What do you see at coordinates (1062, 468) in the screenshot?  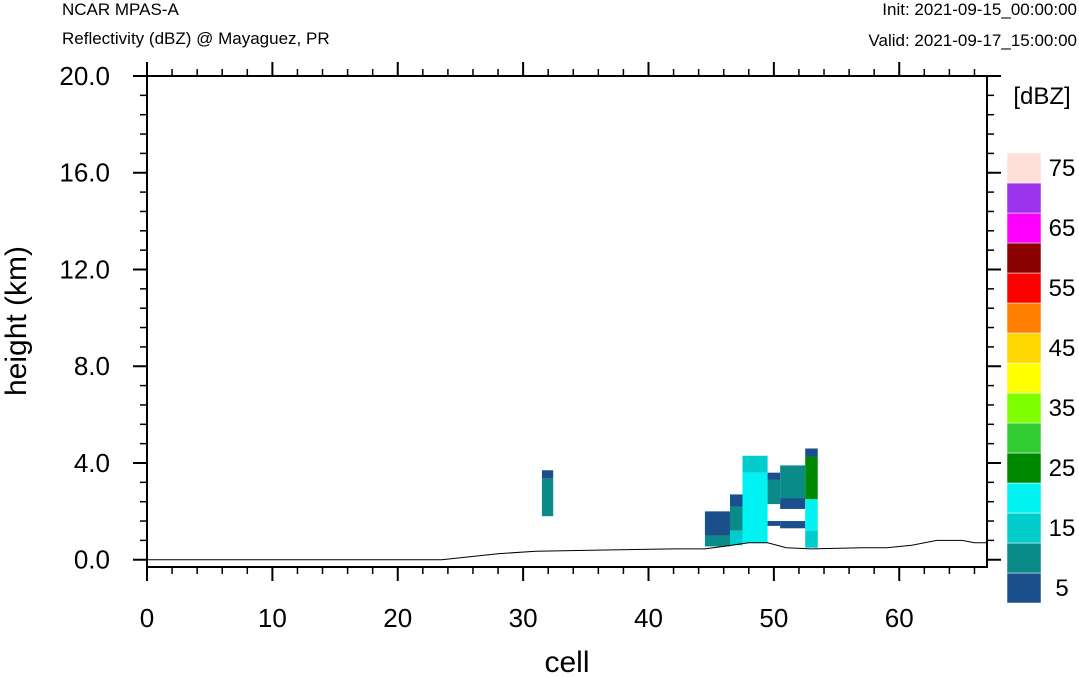 I see `colorbar-label: 25` at bounding box center [1062, 468].